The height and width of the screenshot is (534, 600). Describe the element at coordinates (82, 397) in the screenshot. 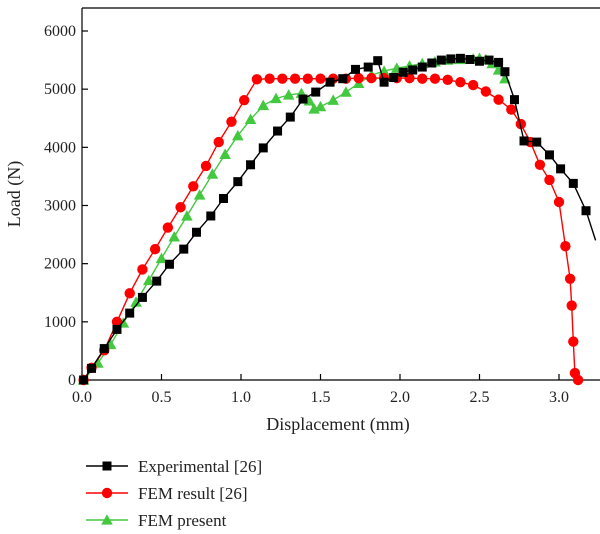

I see `x-tick-label: 0.0` at that location.